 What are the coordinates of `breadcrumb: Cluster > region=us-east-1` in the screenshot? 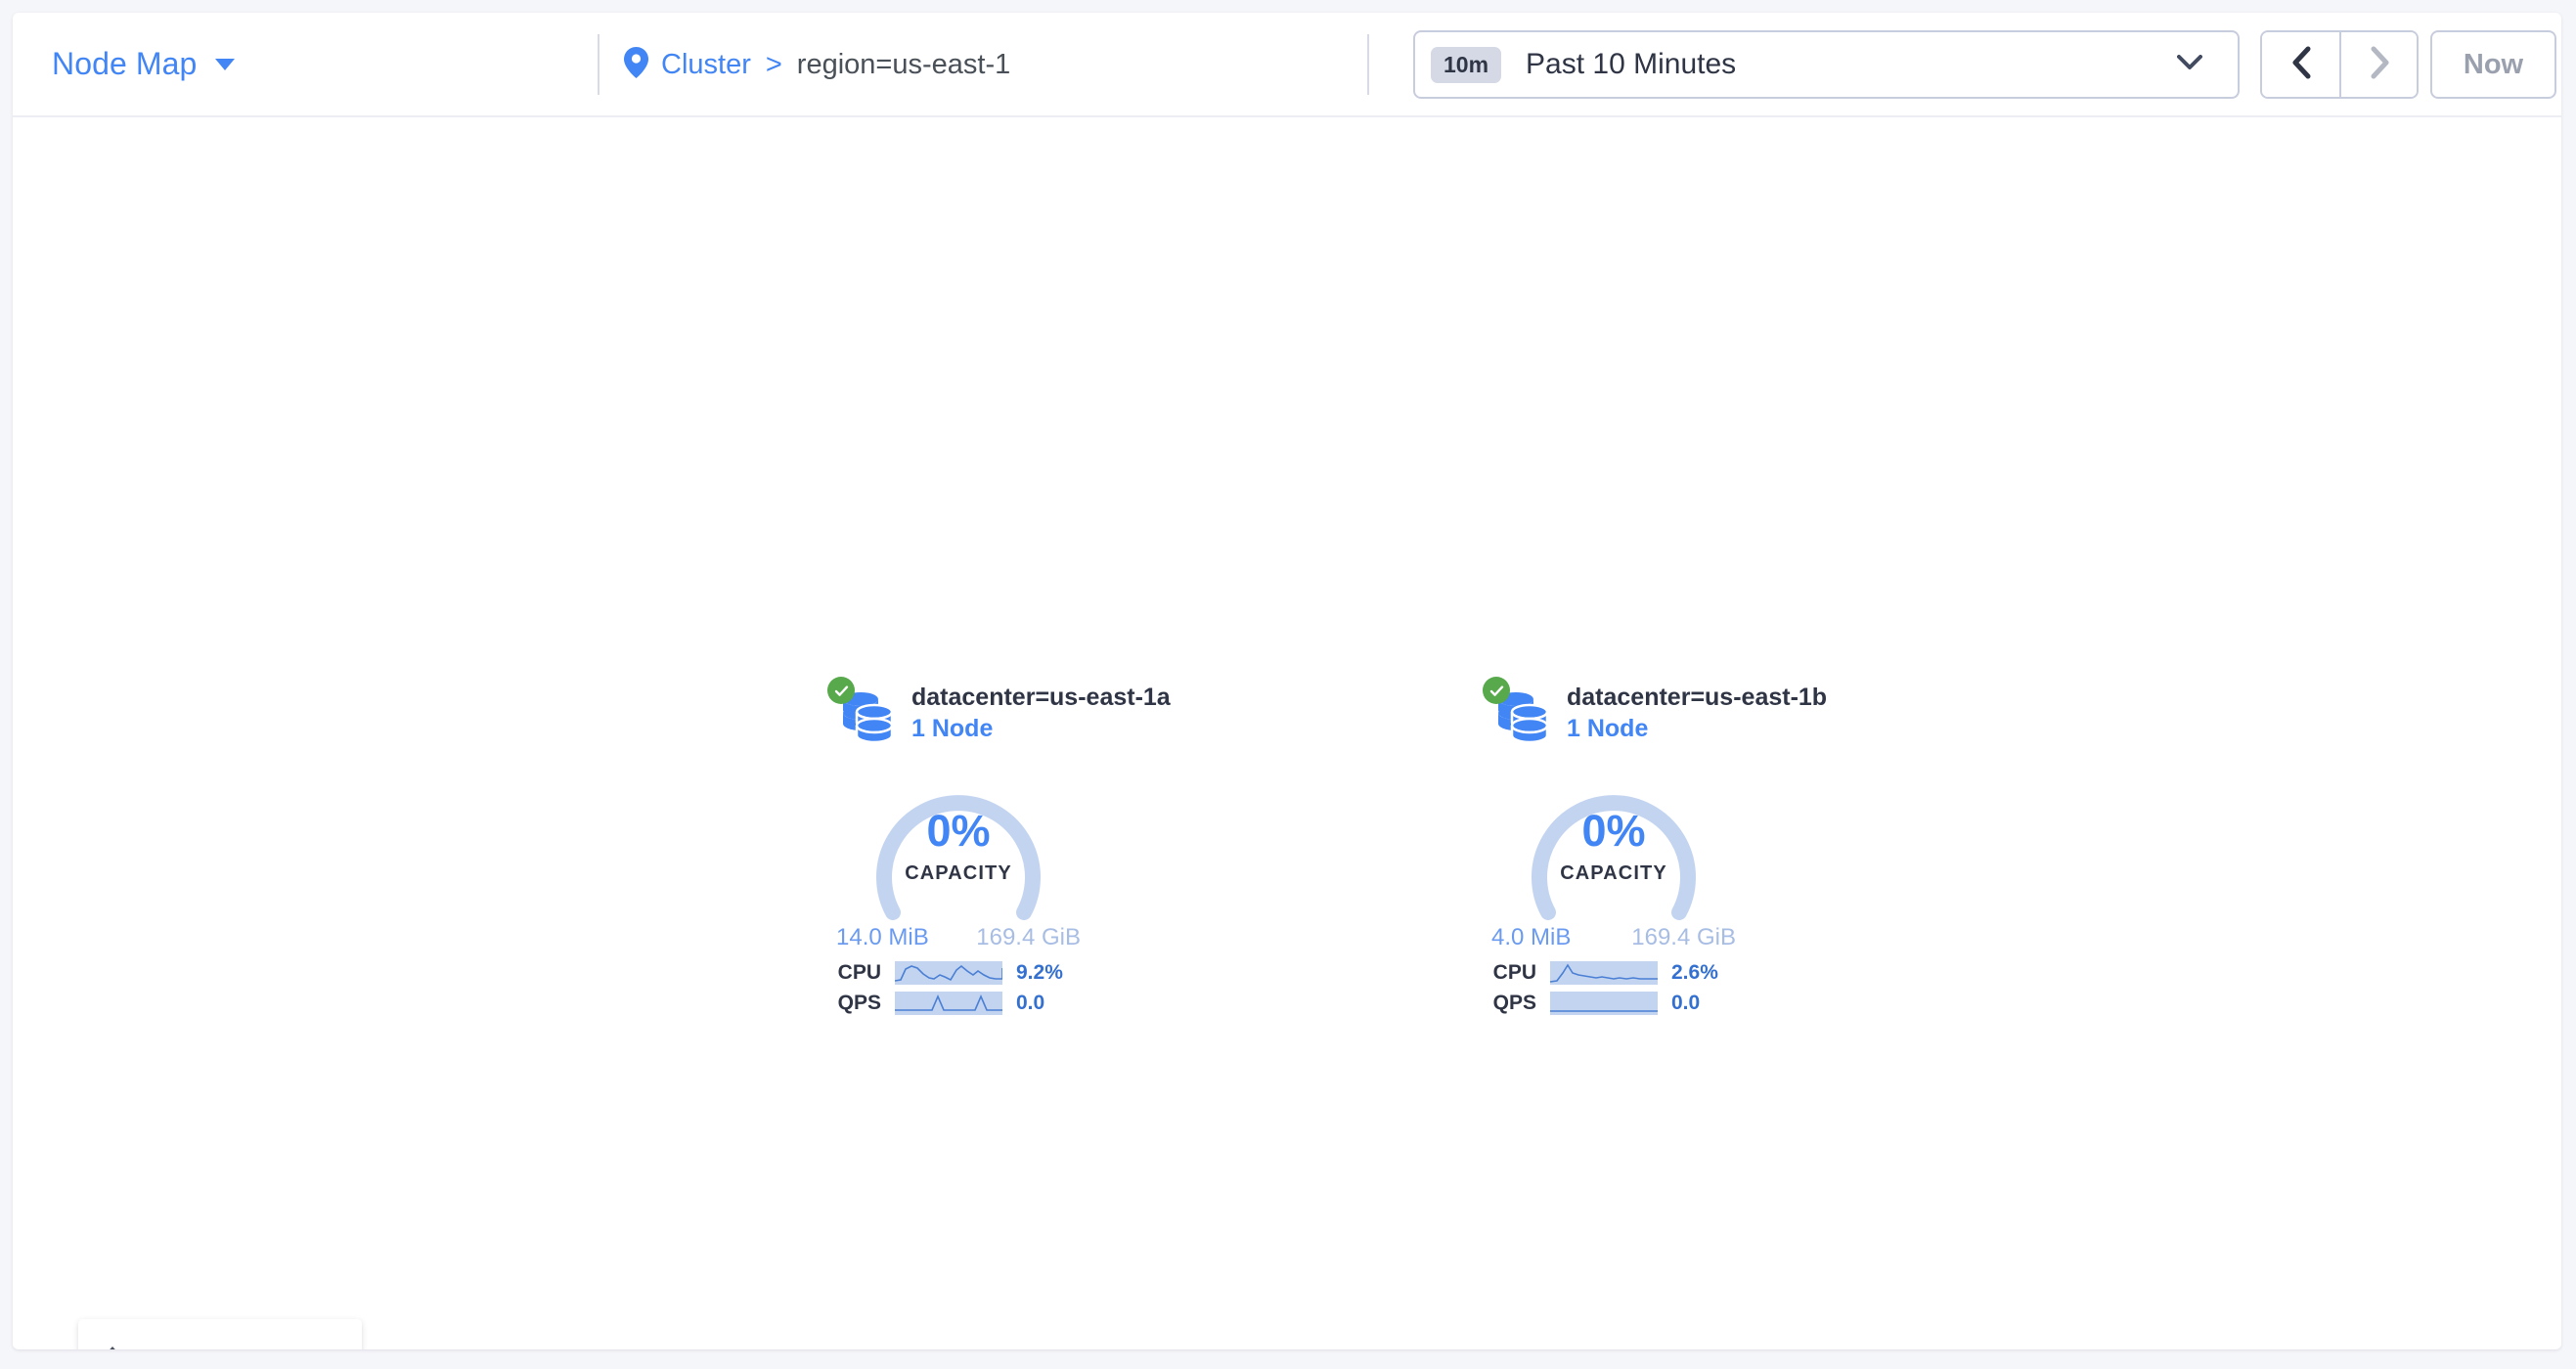 It's located at (817, 65).